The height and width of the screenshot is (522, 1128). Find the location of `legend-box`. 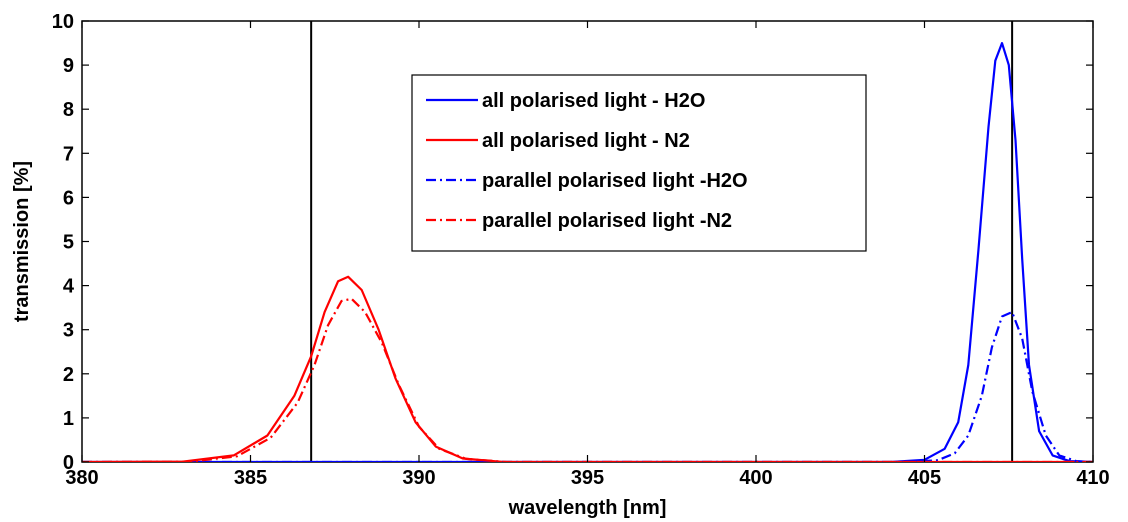

legend-box is located at coordinates (639, 163).